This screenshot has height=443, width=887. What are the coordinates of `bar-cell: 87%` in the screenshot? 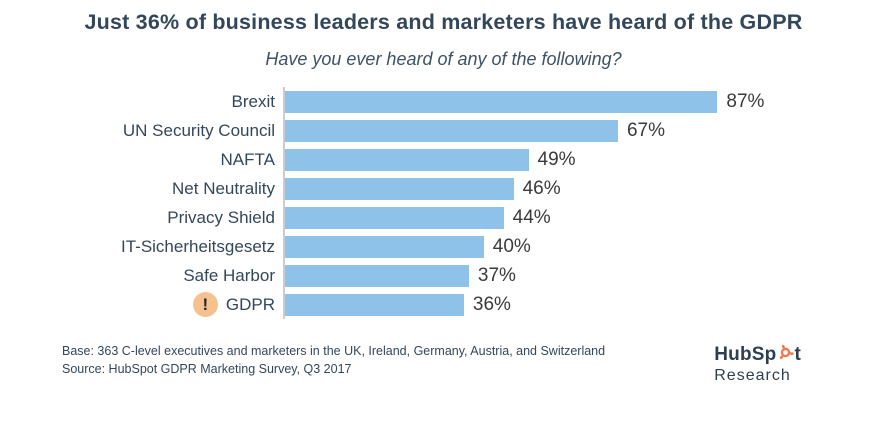 It's located at (585, 101).